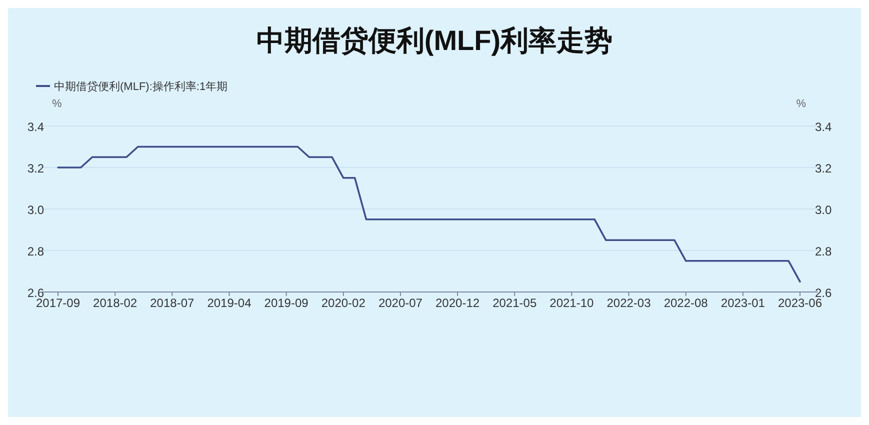 Image resolution: width=869 pixels, height=425 pixels. Describe the element at coordinates (115, 303) in the screenshot. I see `x-tick-label: 2018-02` at that location.